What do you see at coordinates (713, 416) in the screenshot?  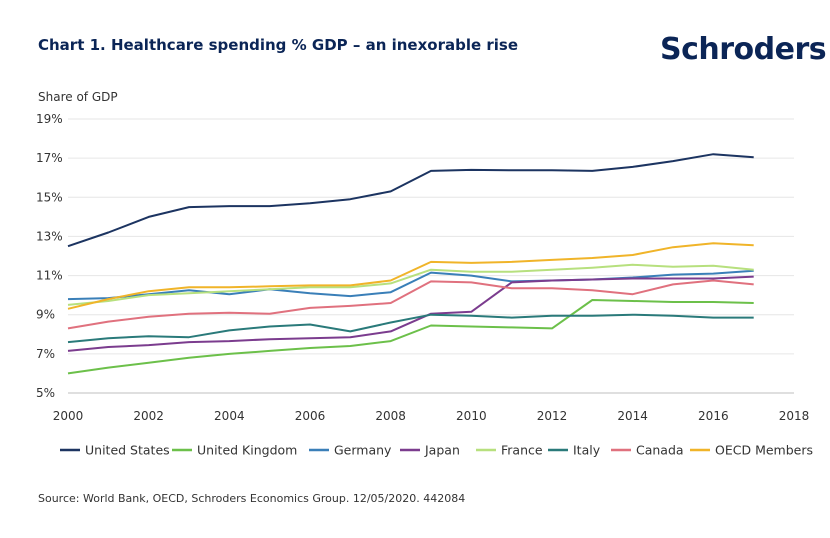 I see `x-tick-label: 2016` at bounding box center [713, 416].